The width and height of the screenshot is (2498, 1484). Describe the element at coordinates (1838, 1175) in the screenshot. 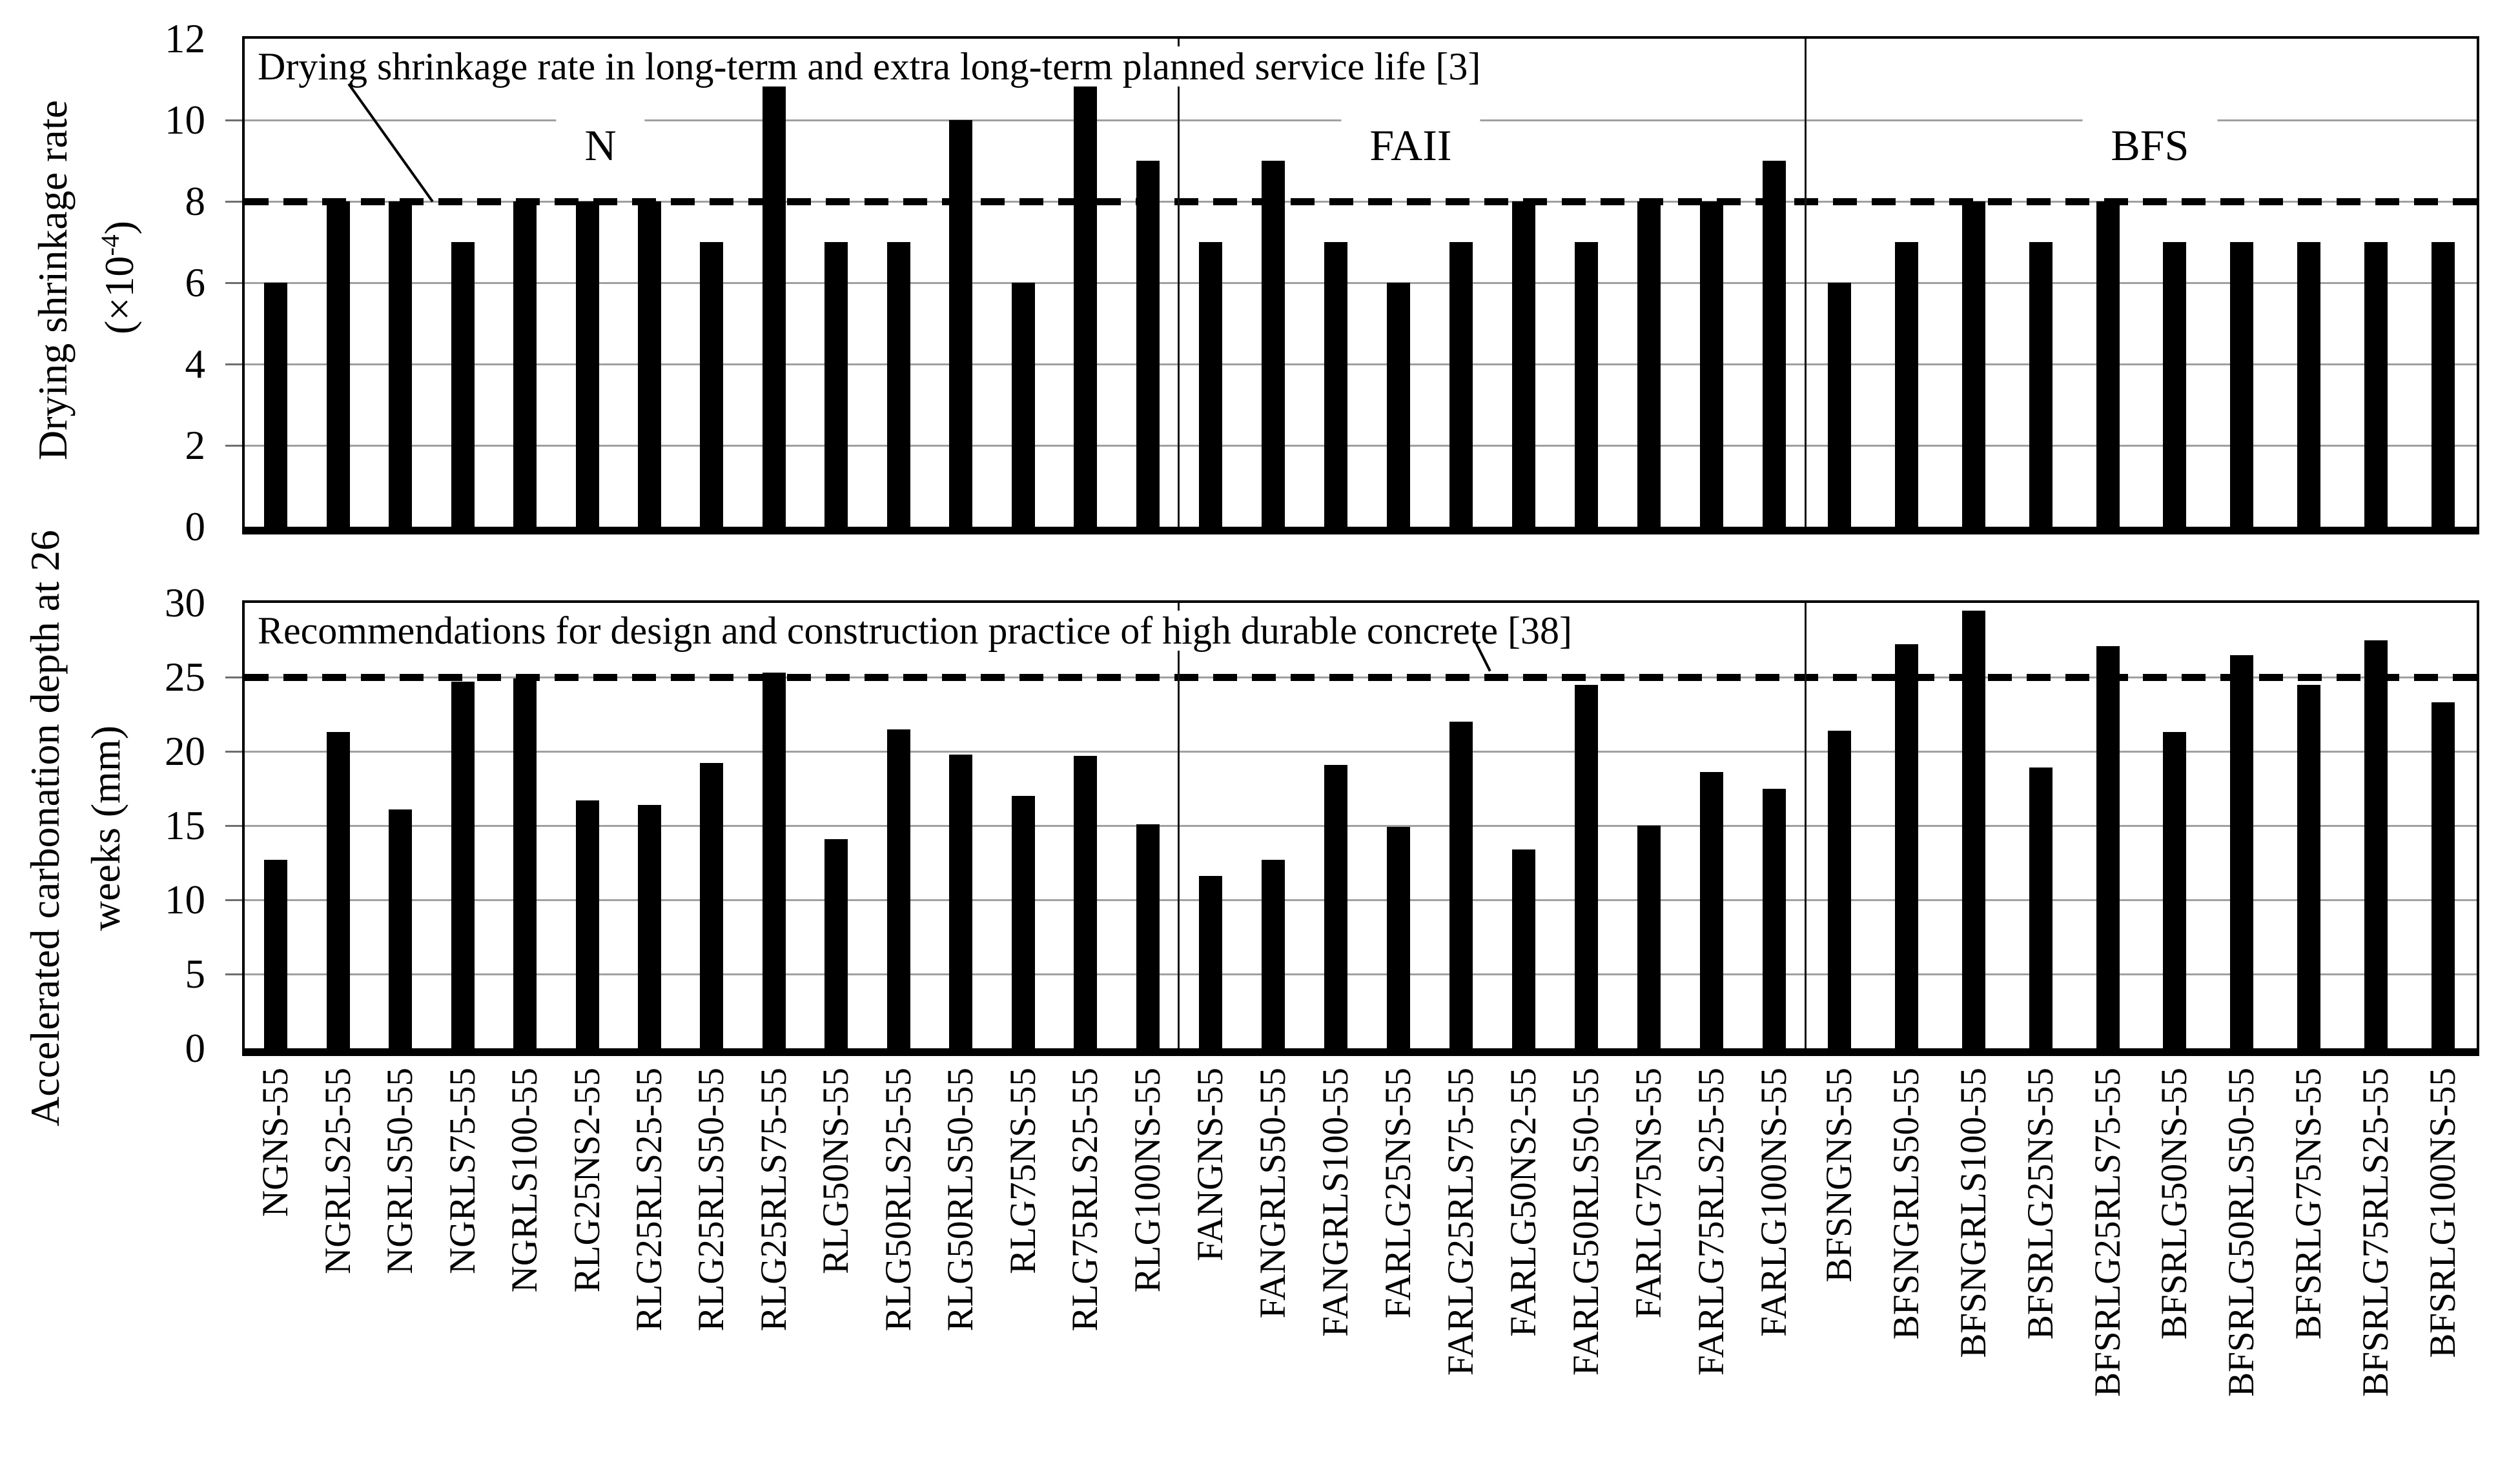

I see `x-tick-label: BFSNGNS-55` at that location.